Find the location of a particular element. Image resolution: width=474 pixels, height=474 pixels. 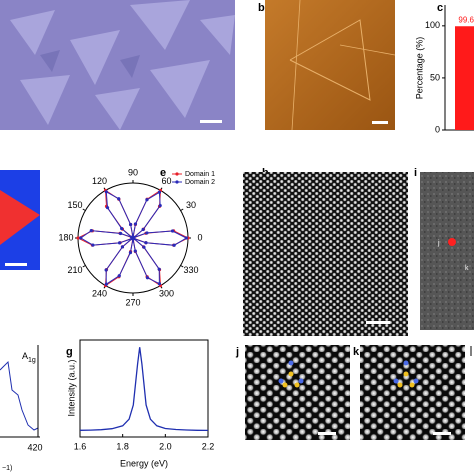

angle-tick-label: 120 is located at coordinates (99, 181).